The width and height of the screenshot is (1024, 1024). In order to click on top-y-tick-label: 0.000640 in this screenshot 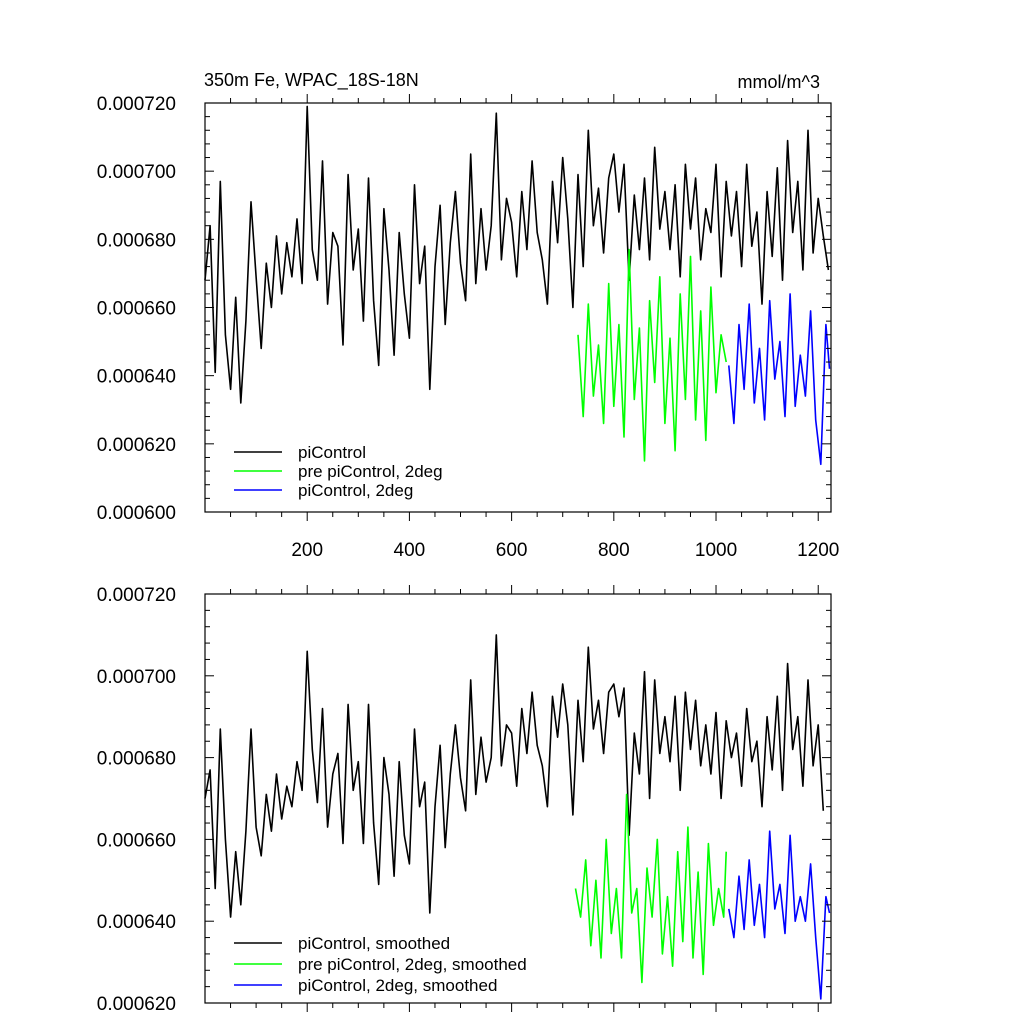, I will do `click(136, 377)`.